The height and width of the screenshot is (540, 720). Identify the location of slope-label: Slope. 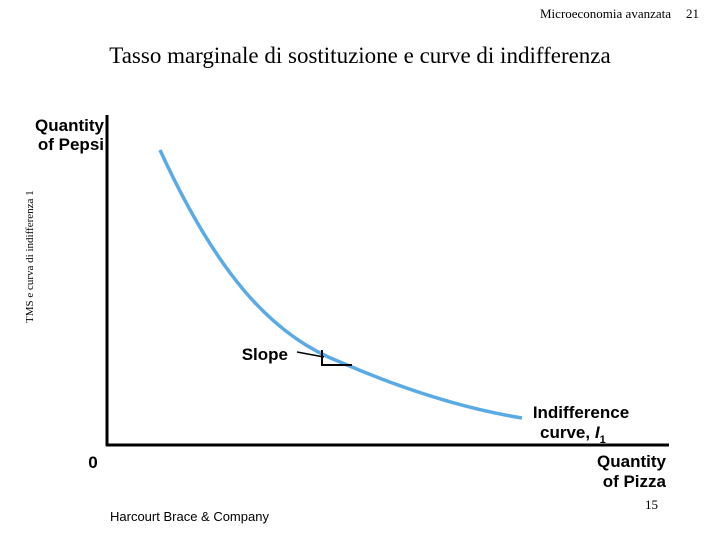
(265, 354).